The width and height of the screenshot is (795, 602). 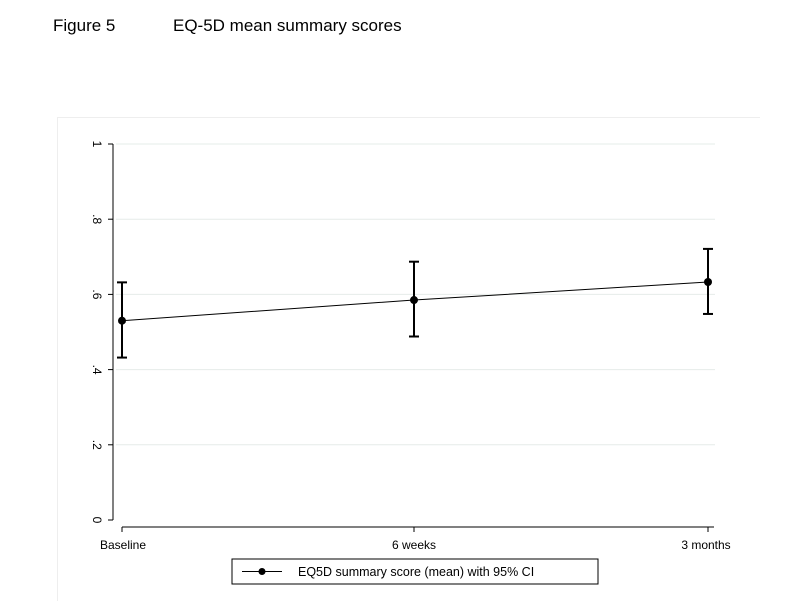 I want to click on y-tick-label: 0, so click(x=97, y=520).